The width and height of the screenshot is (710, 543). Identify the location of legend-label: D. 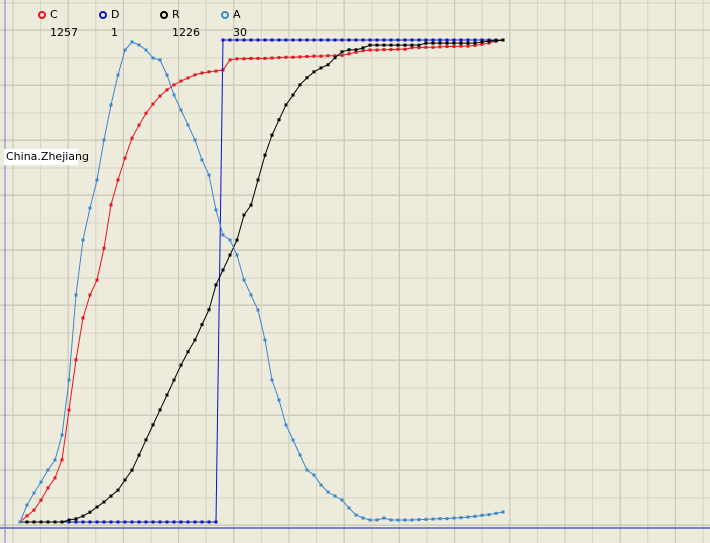
(115, 14).